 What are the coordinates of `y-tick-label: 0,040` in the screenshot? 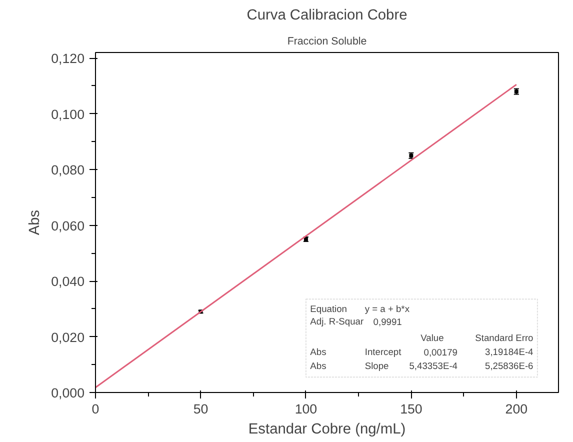 It's located at (68, 282).